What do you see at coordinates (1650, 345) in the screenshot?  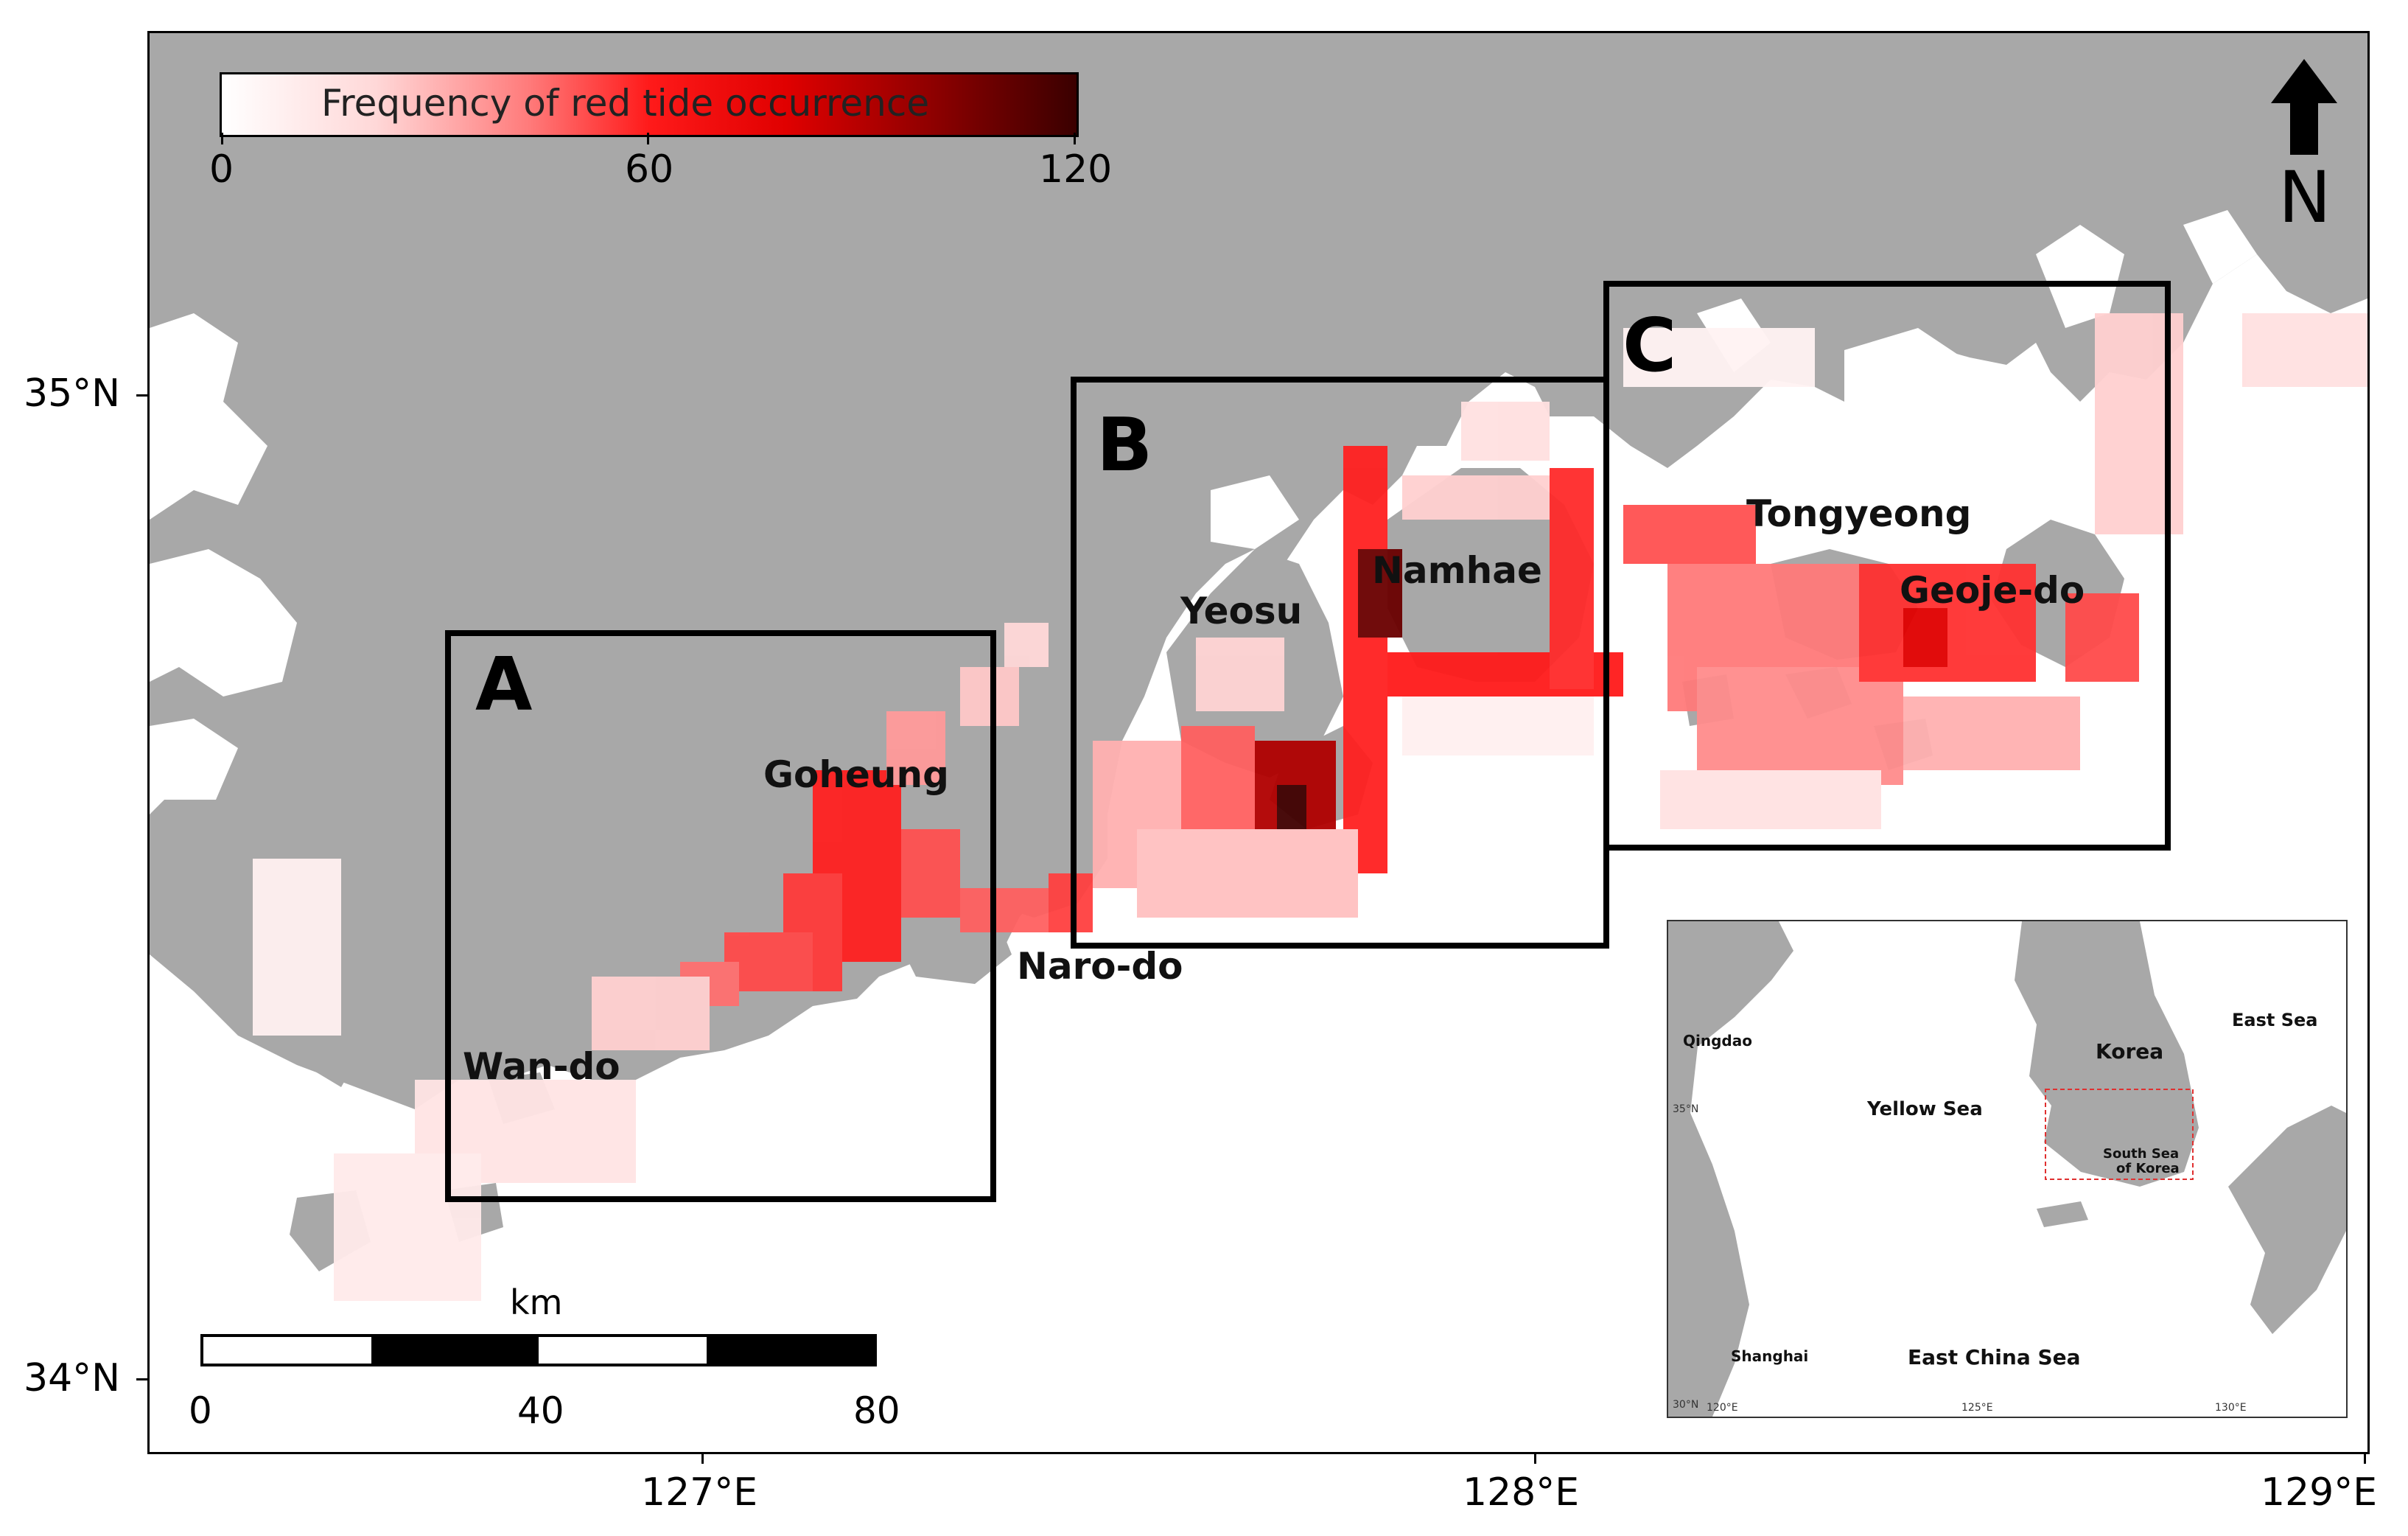 I see `box-label-c: C` at bounding box center [1650, 345].